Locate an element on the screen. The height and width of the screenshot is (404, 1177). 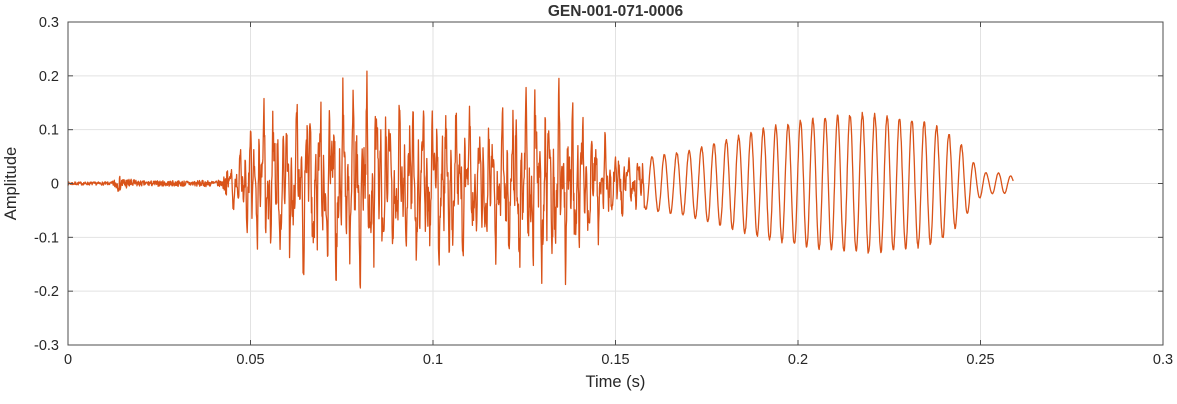
y-tick-label: 0.1 is located at coordinates (49, 131).